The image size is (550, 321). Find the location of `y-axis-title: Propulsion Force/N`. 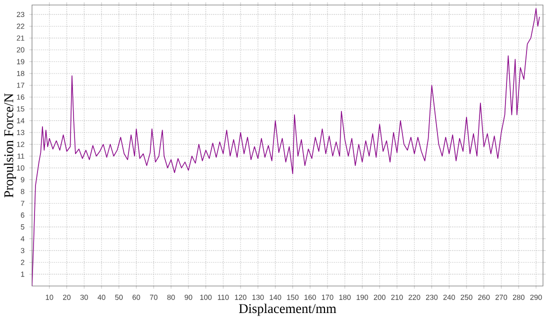

y-axis-title: Propulsion Force/N is located at coordinates (10, 145).